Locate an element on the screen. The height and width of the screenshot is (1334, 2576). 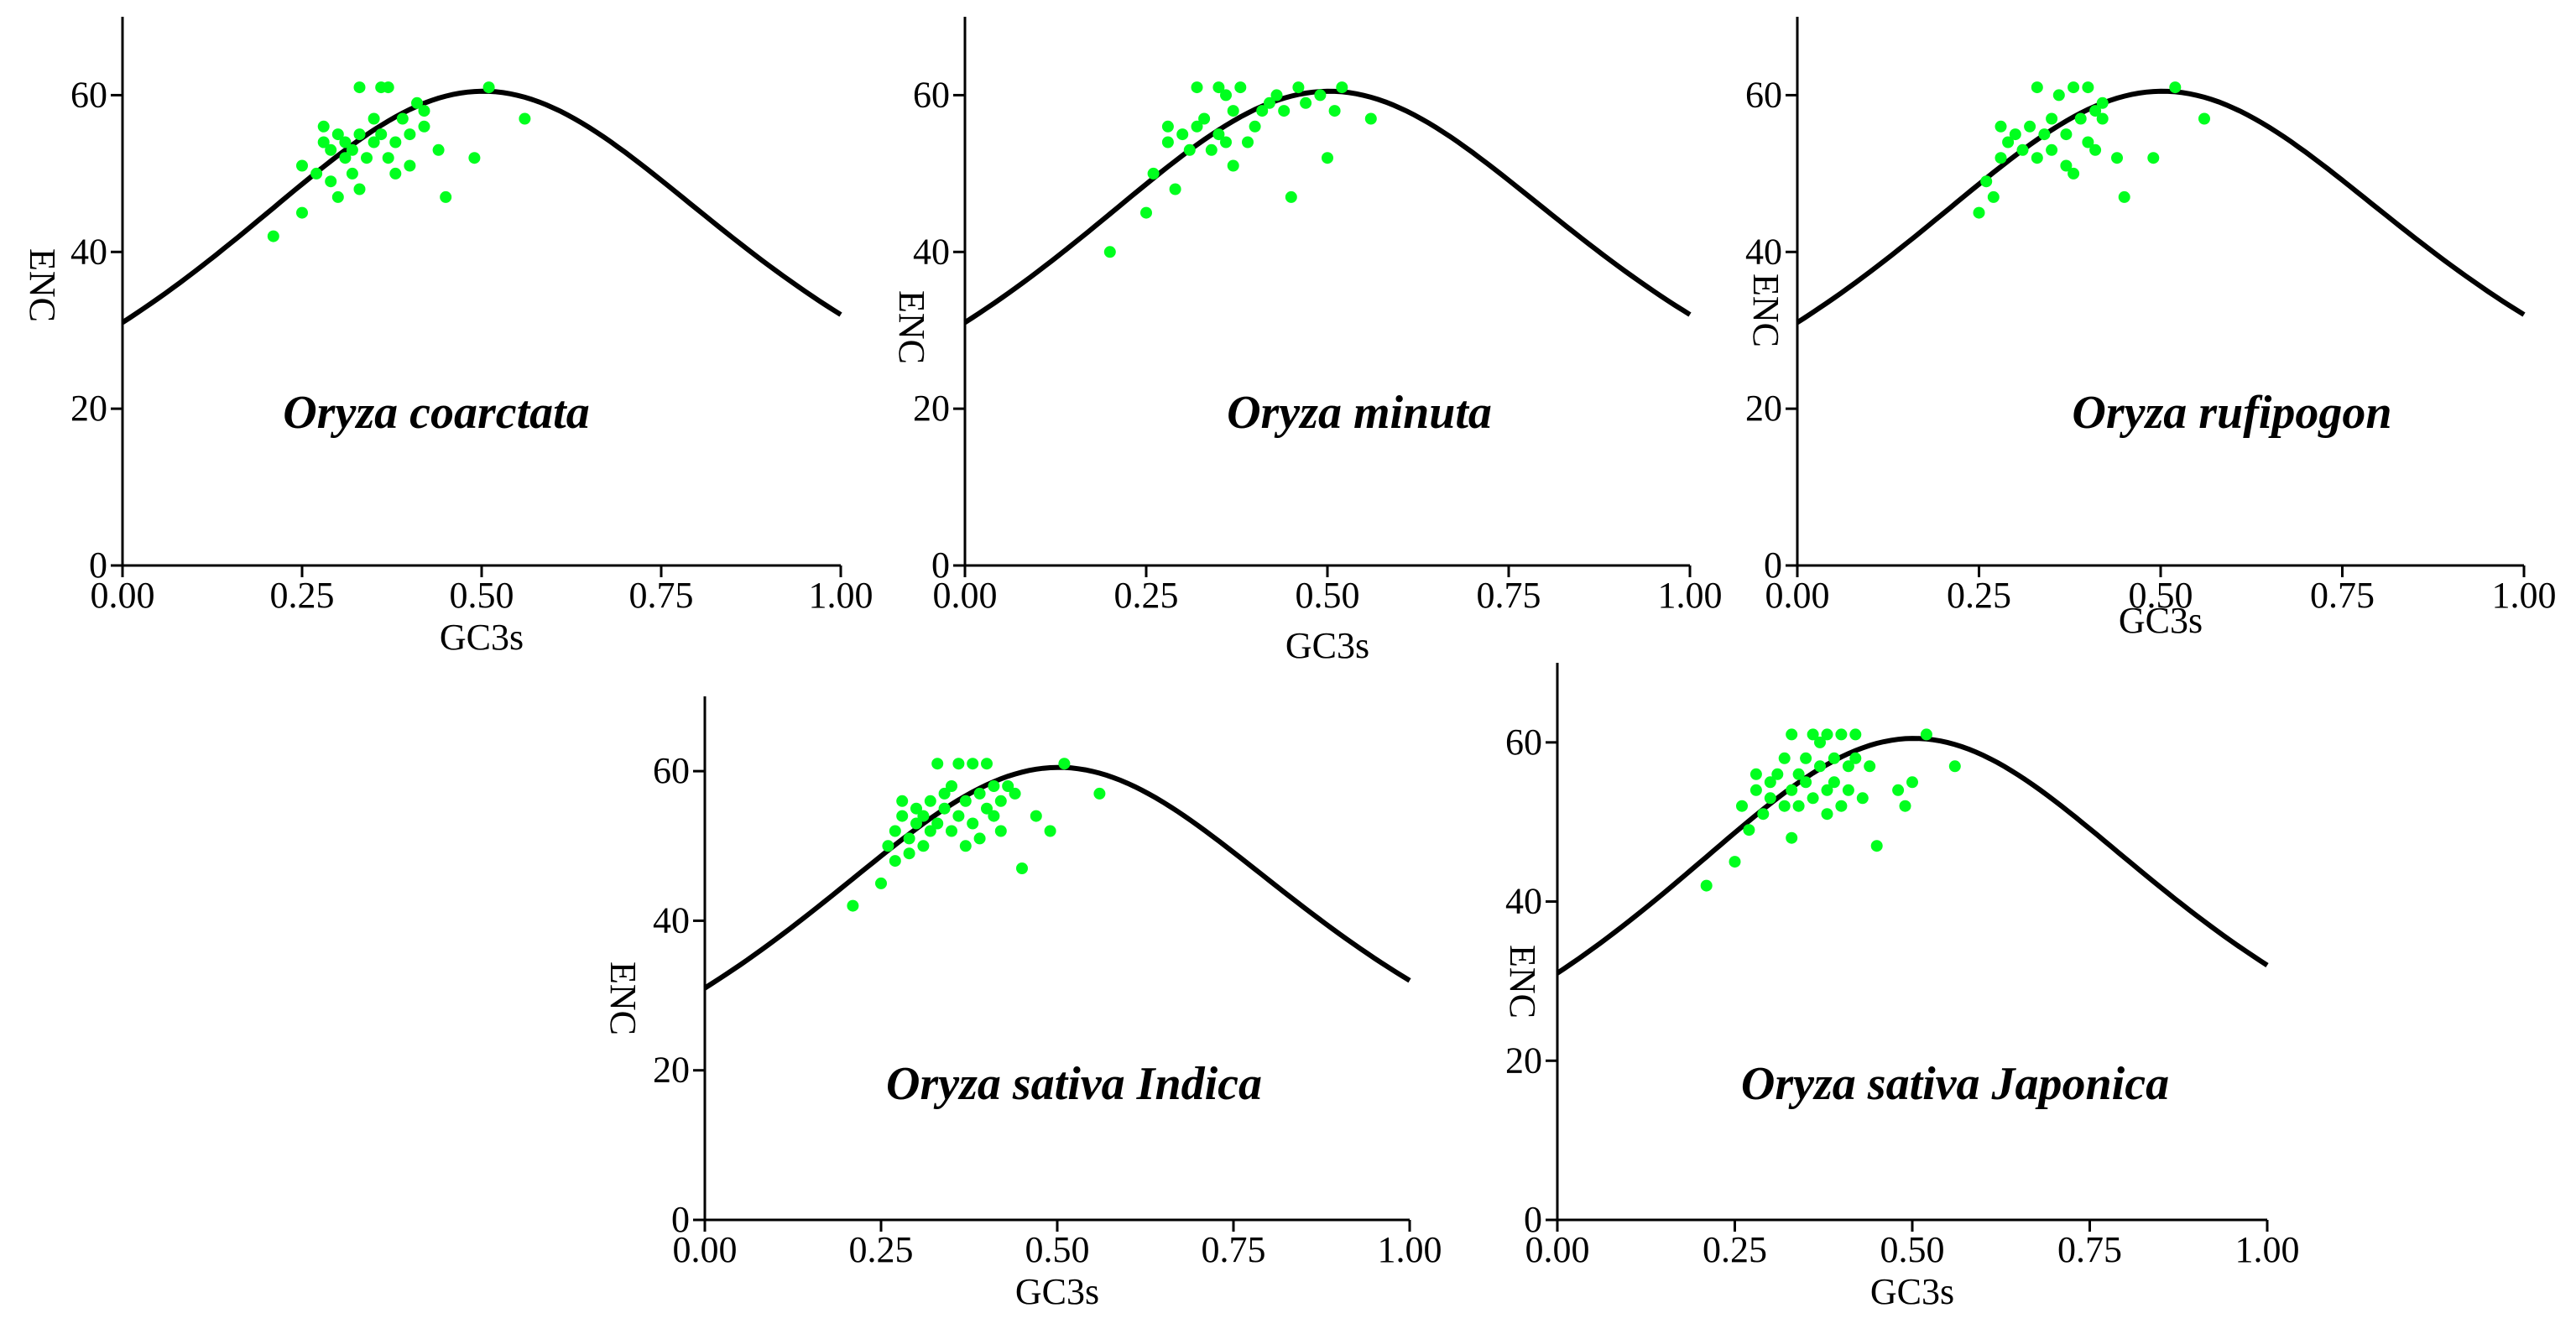
x-tick-label: 0.50 is located at coordinates (1057, 1249).